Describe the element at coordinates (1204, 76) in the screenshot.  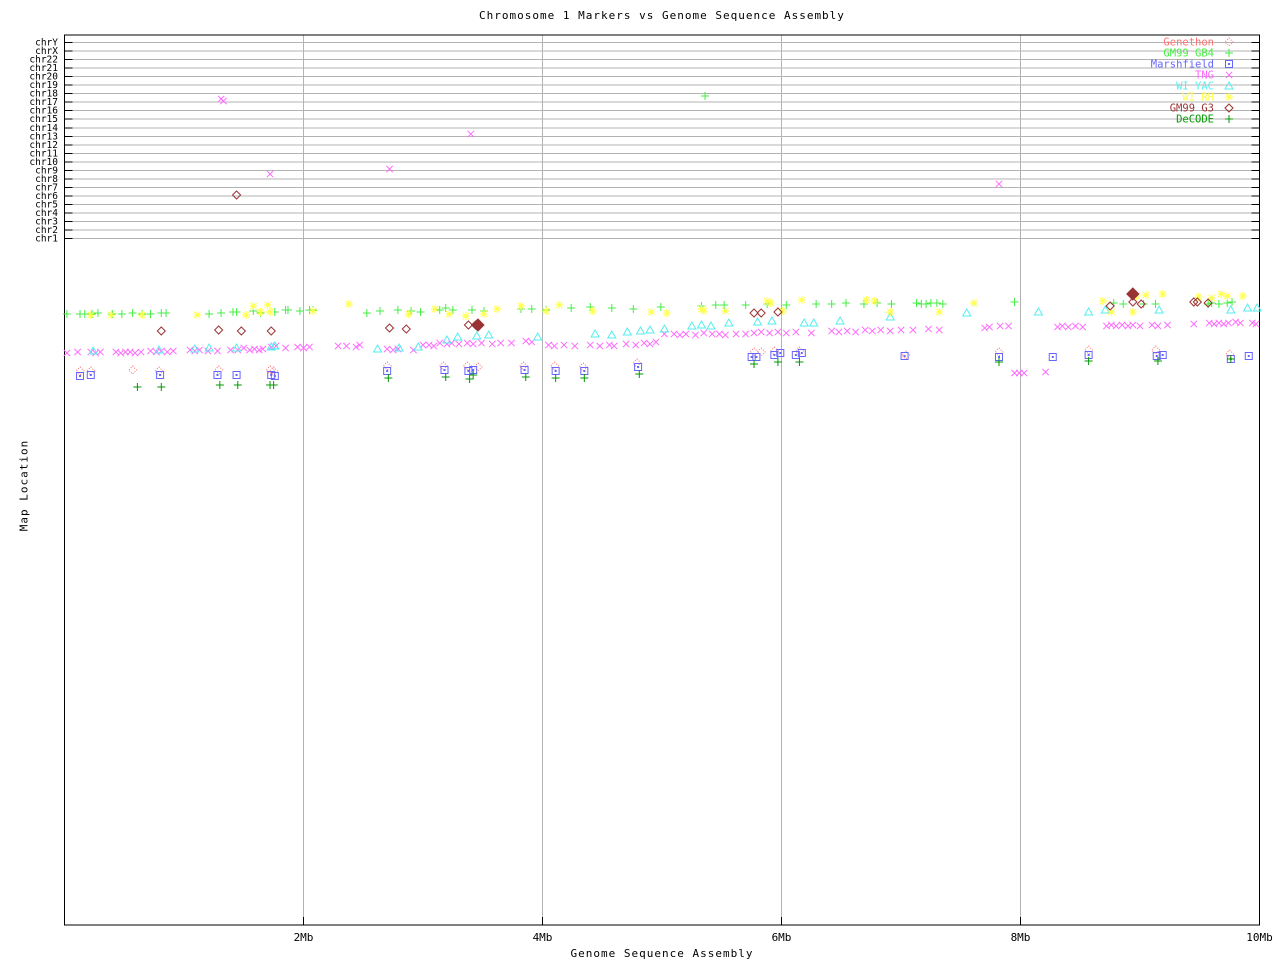
I see `legend-label-tng: TNG` at that location.